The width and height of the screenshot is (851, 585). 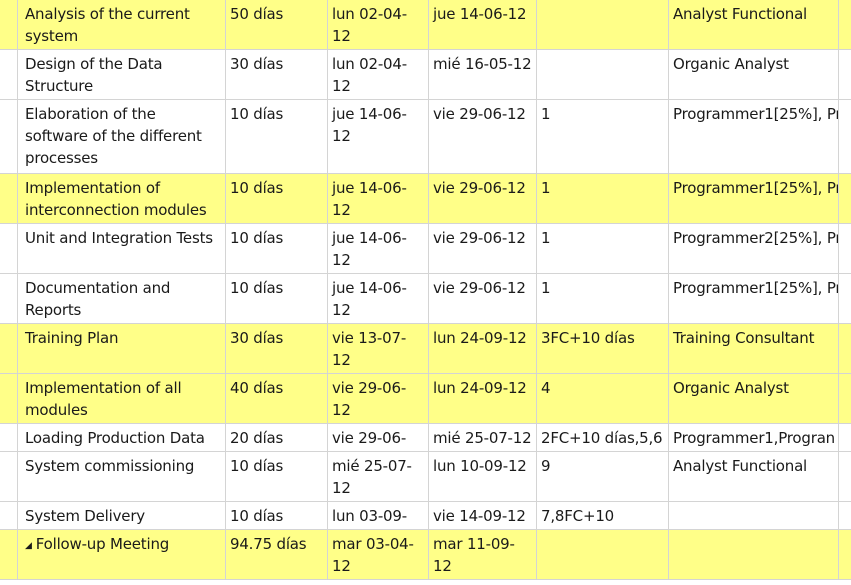 I want to click on task-name-cell: Documentation and Reports, so click(x=122, y=298).